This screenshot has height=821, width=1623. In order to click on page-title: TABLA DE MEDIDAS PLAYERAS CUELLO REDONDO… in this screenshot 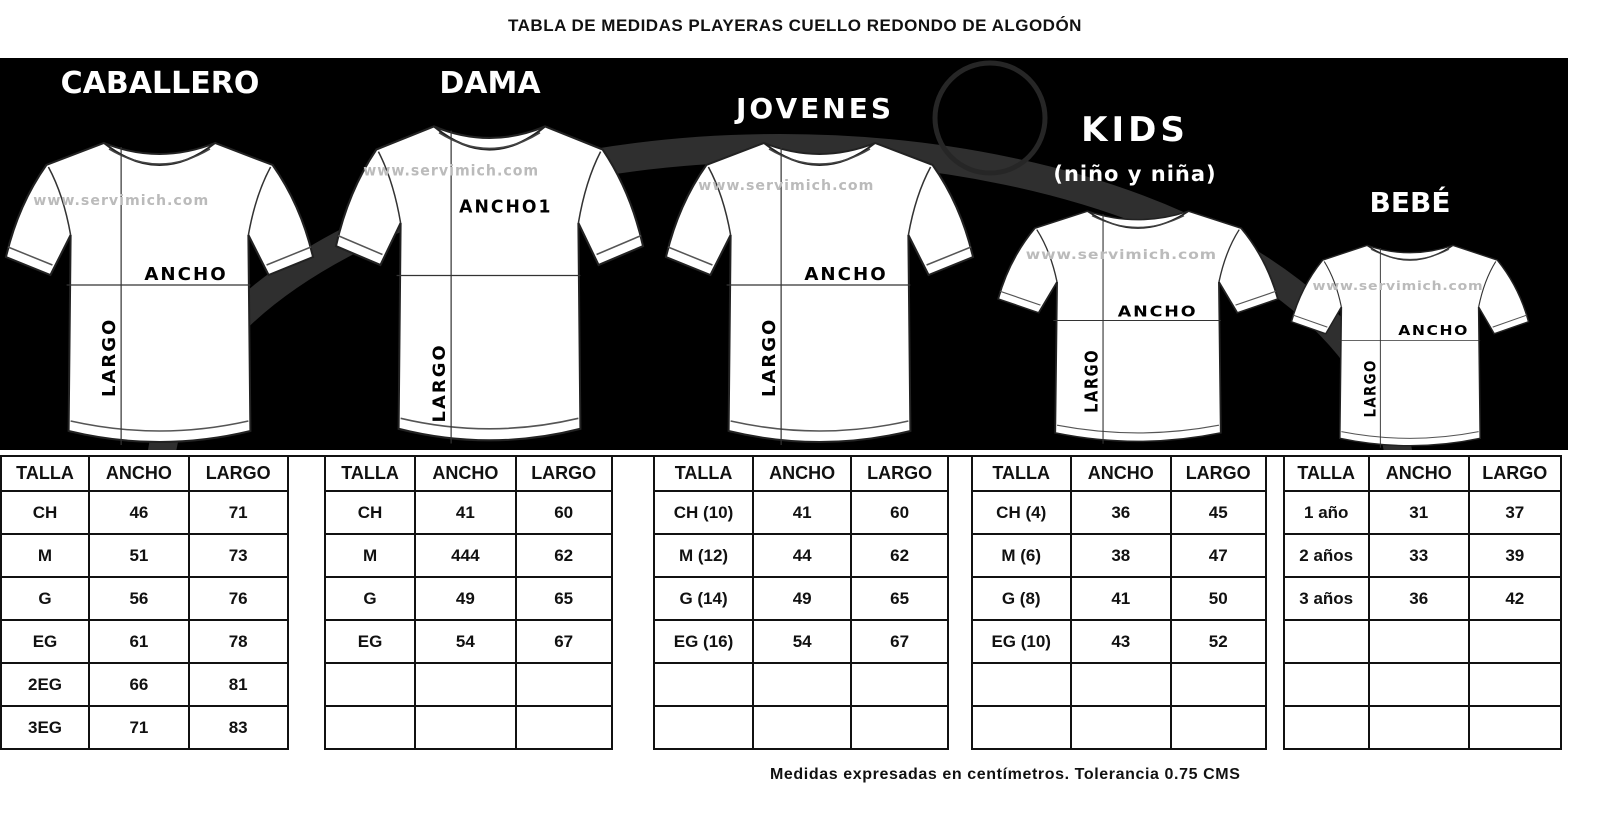, I will do `click(795, 25)`.